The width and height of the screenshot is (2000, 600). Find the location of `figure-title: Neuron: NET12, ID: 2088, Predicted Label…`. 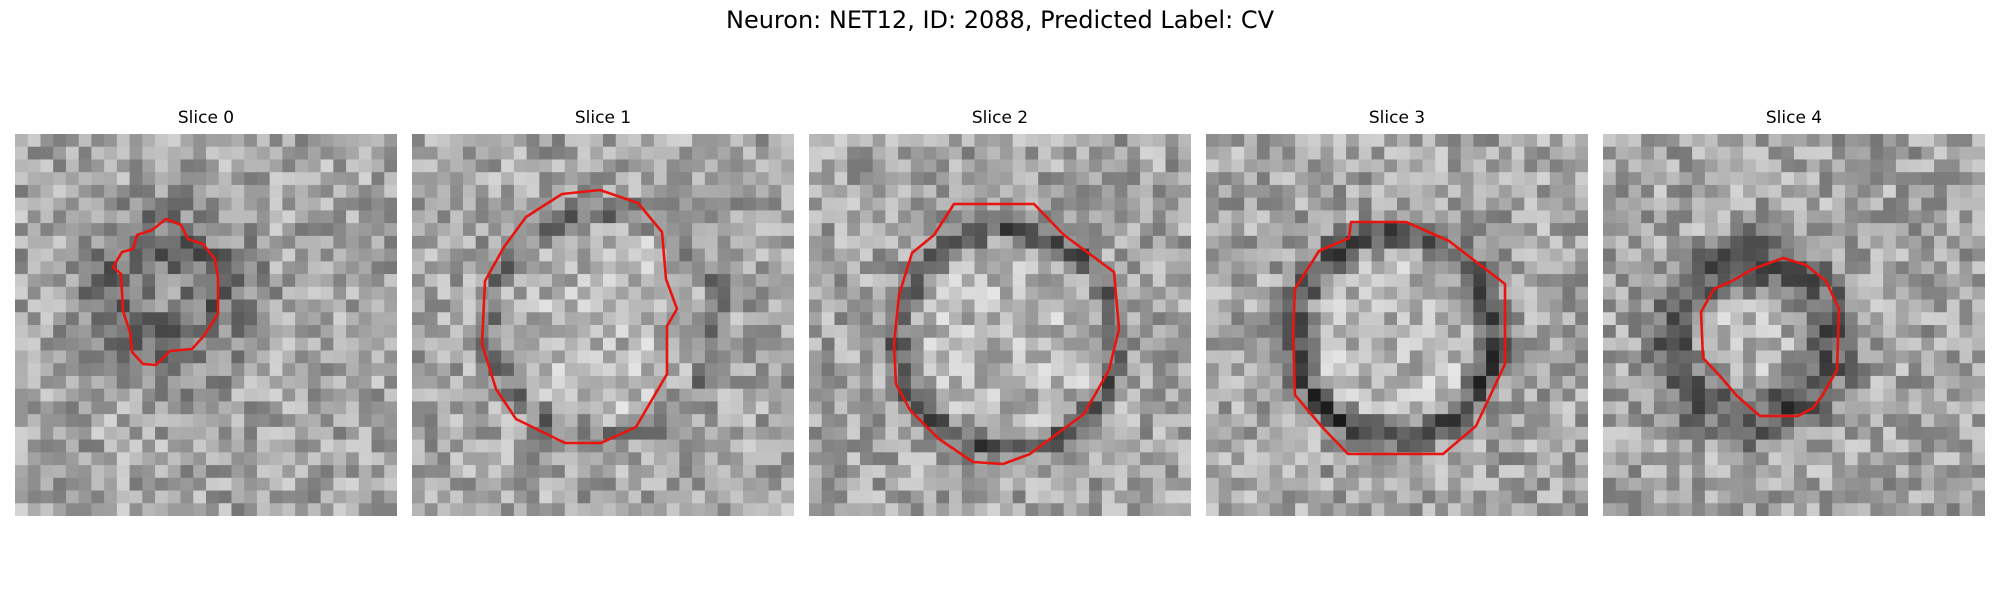

figure-title: Neuron: NET12, ID: 2088, Predicted Label… is located at coordinates (1000, 20).